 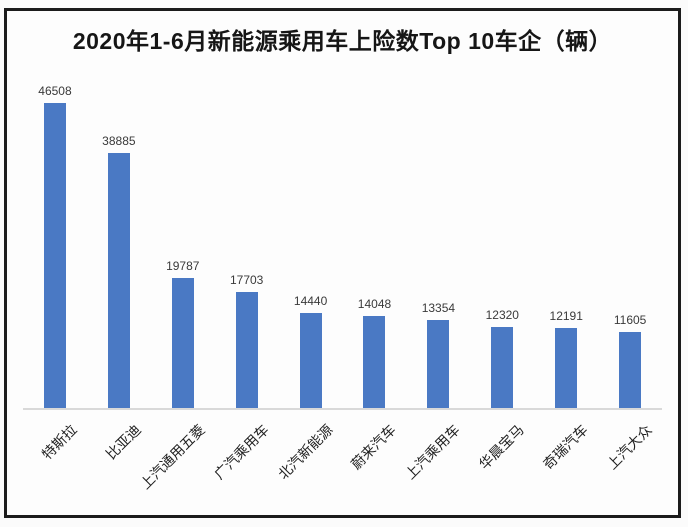 What do you see at coordinates (502, 315) in the screenshot?
I see `bar-value-label: 12320` at bounding box center [502, 315].